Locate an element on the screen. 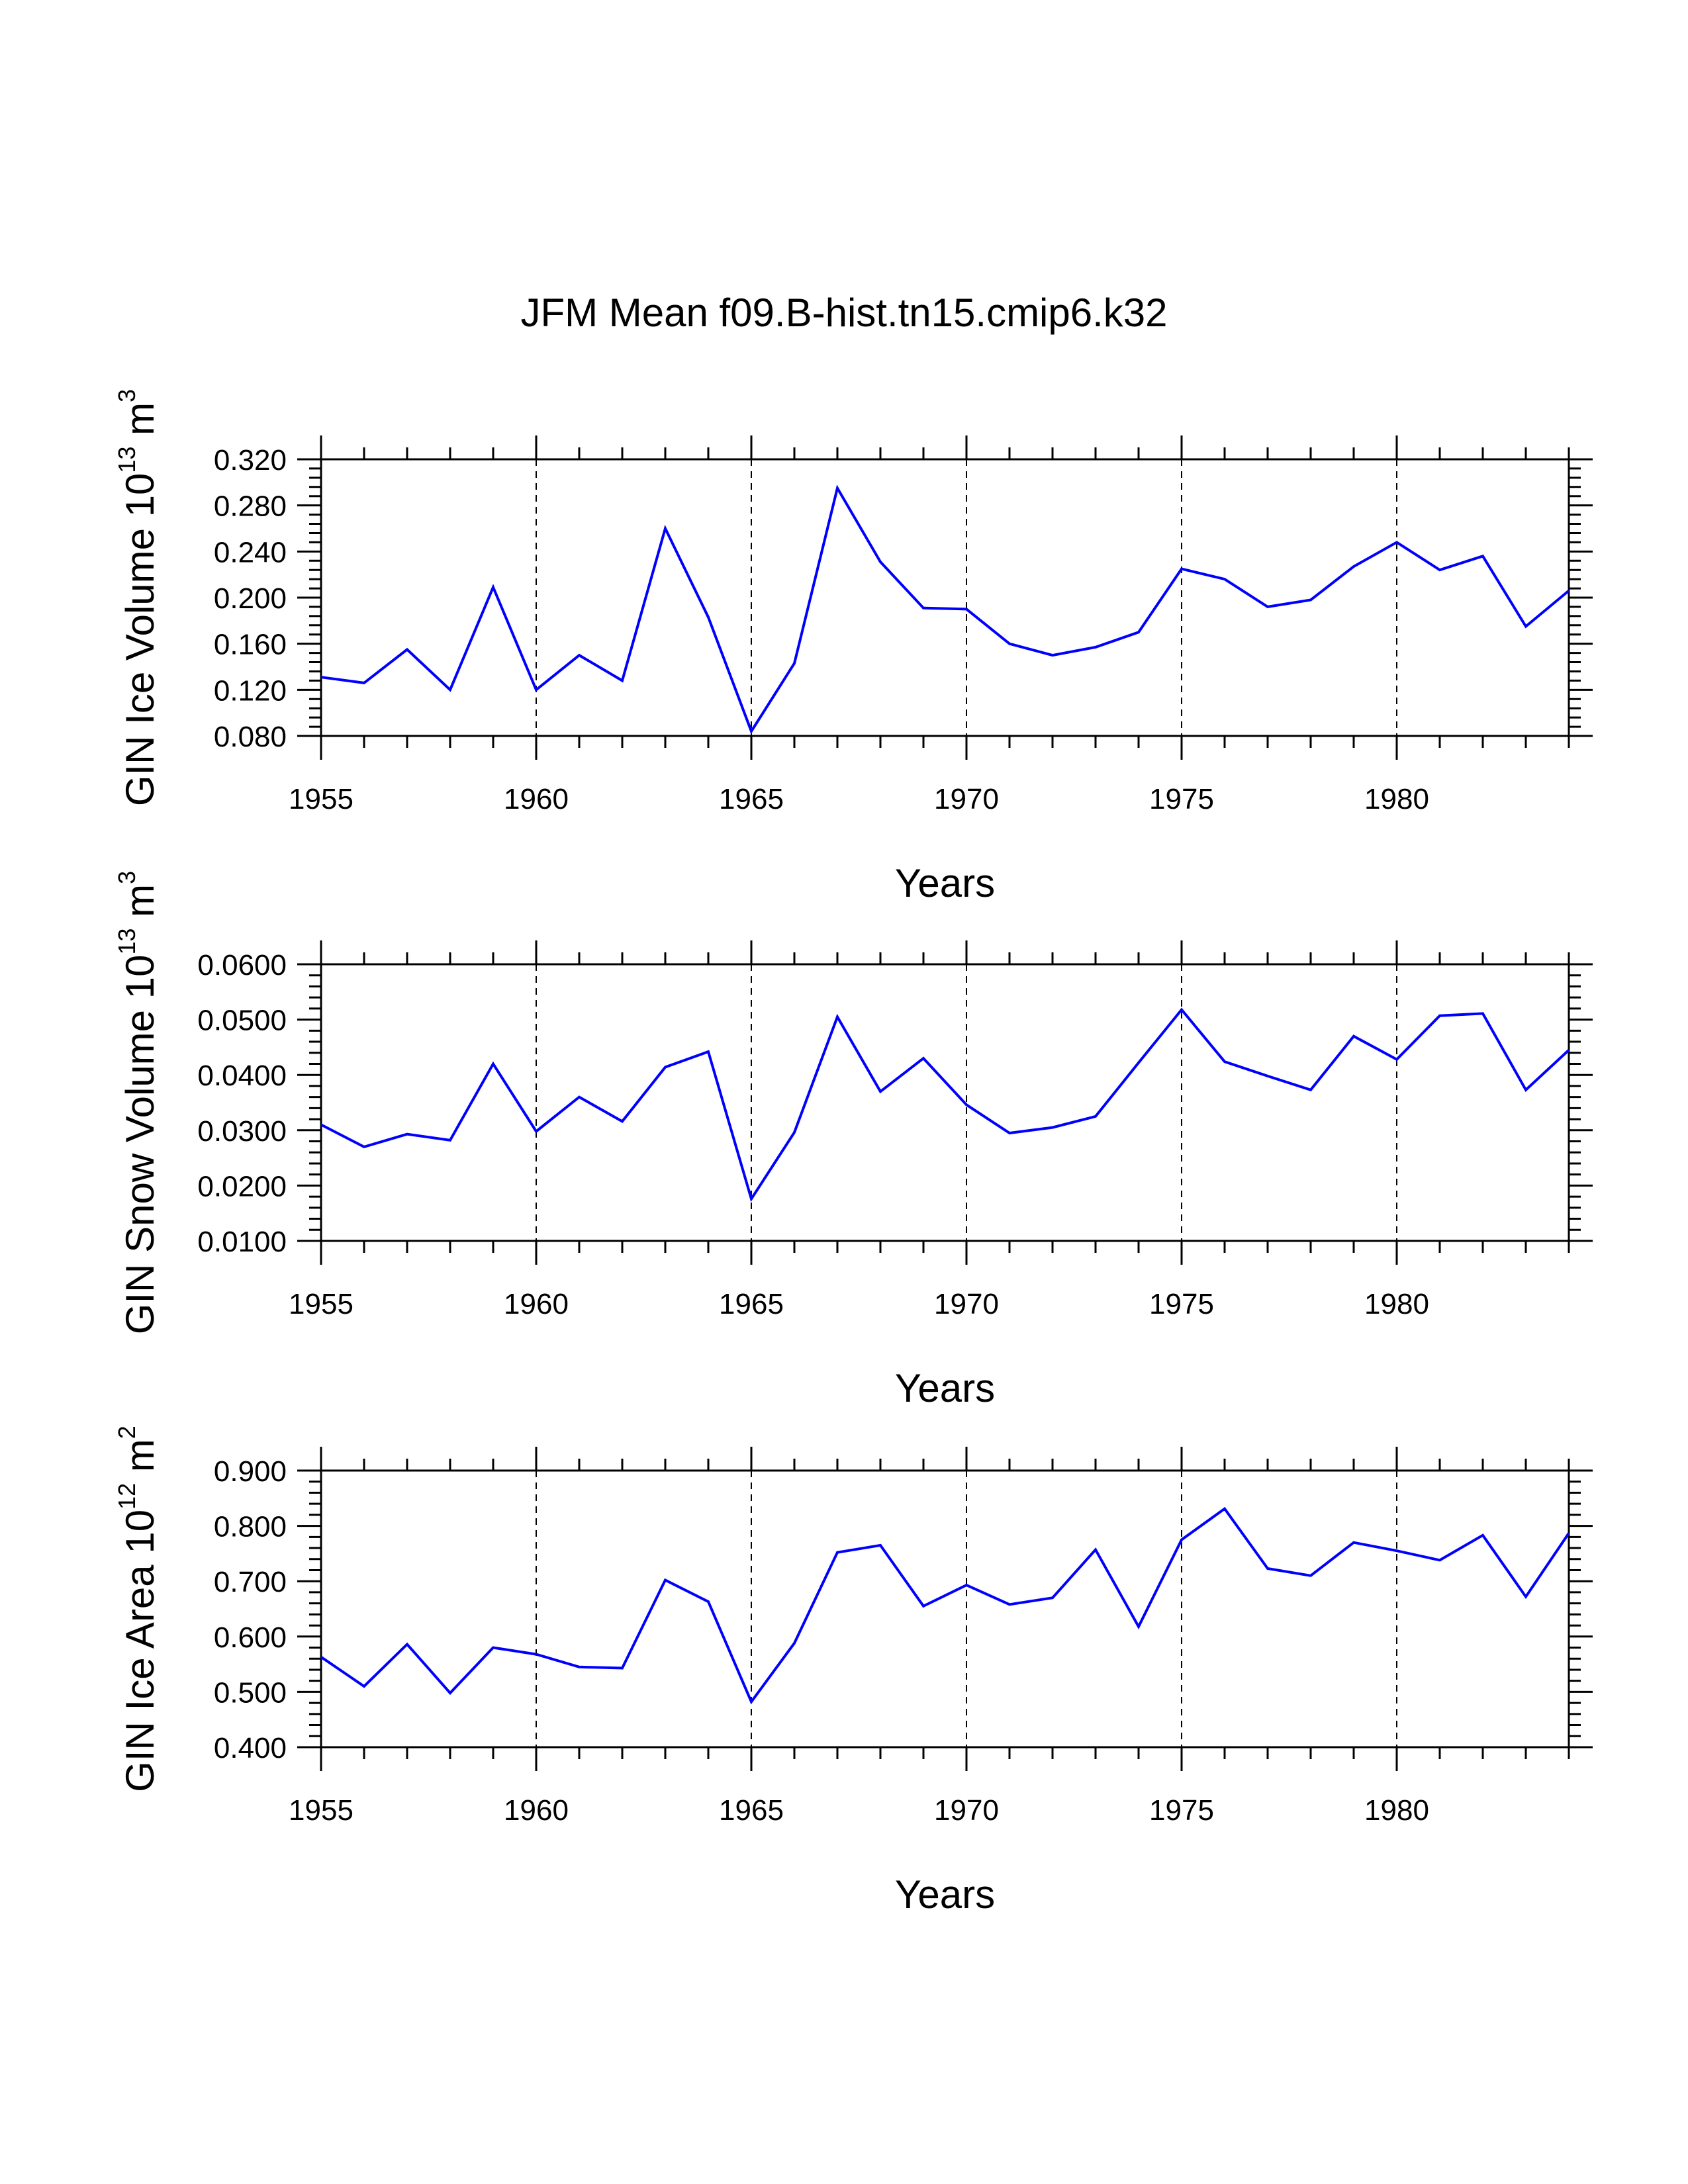  y-tick-label: 0.700 is located at coordinates (250, 1582).